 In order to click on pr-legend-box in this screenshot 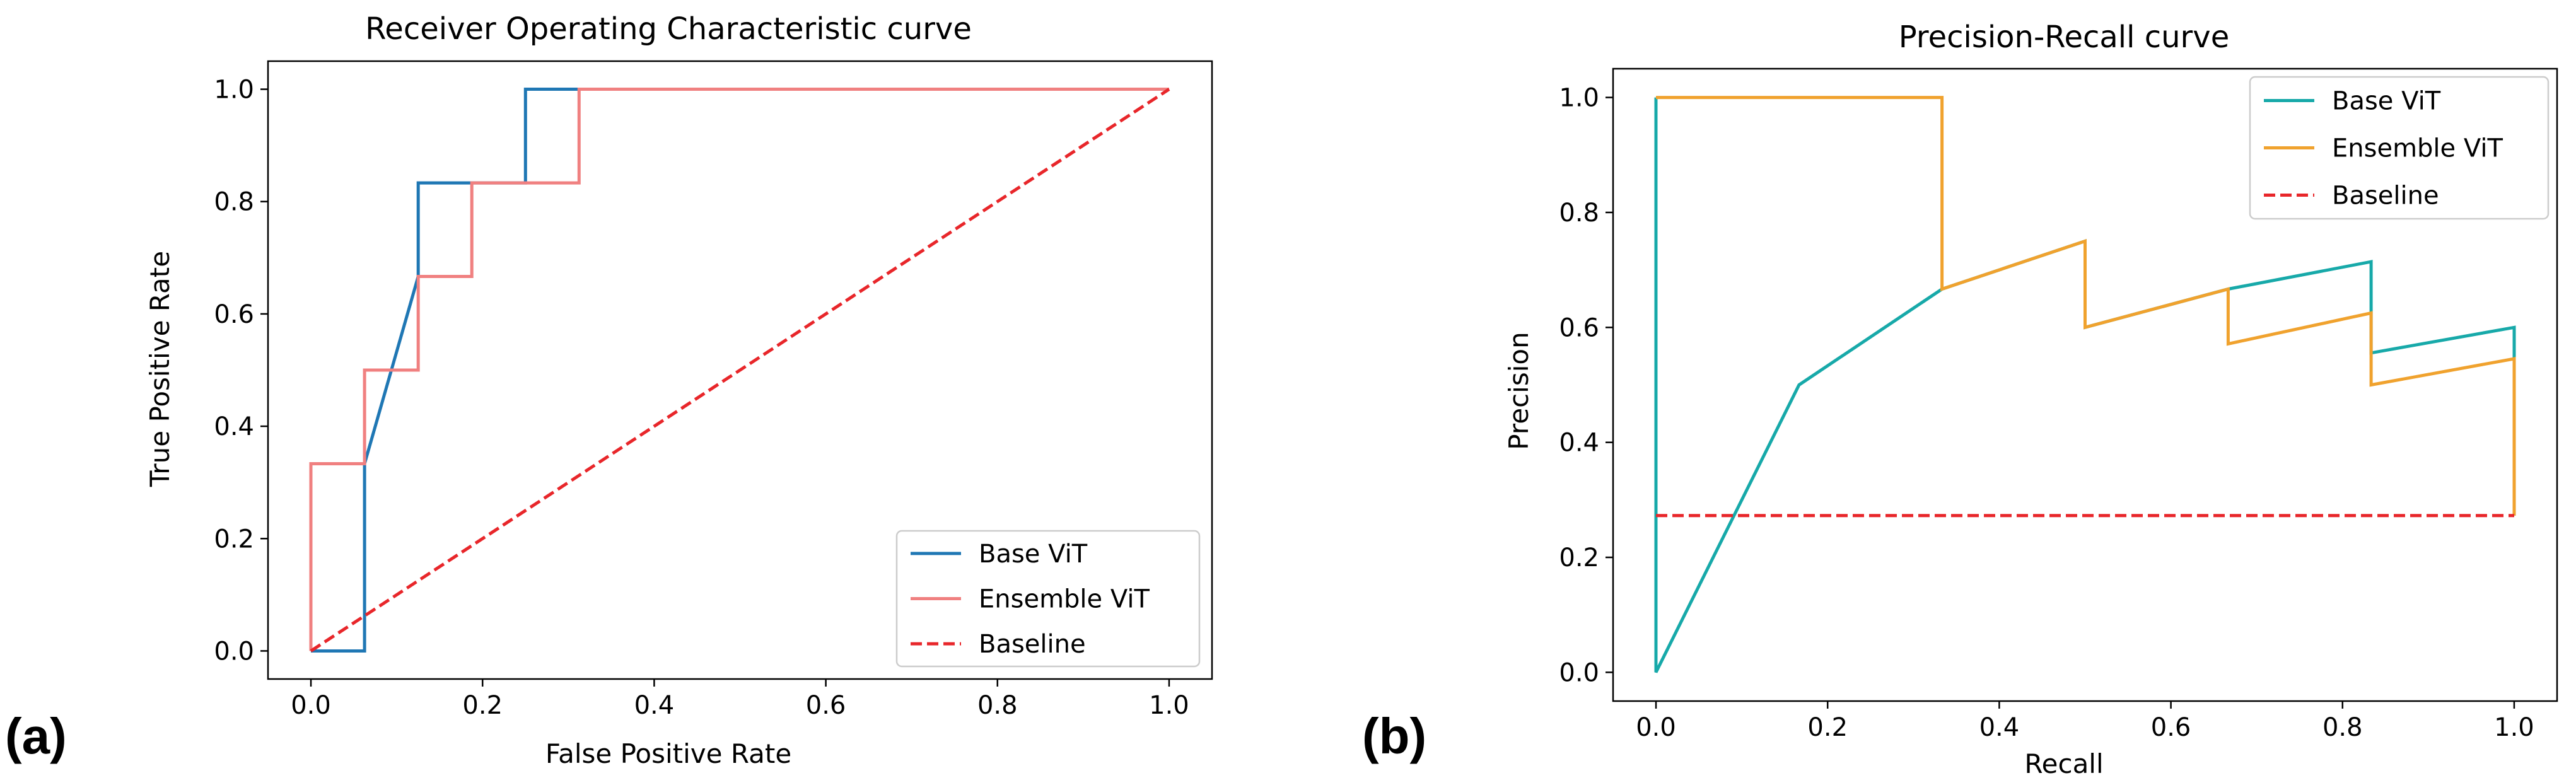, I will do `click(2400, 148)`.